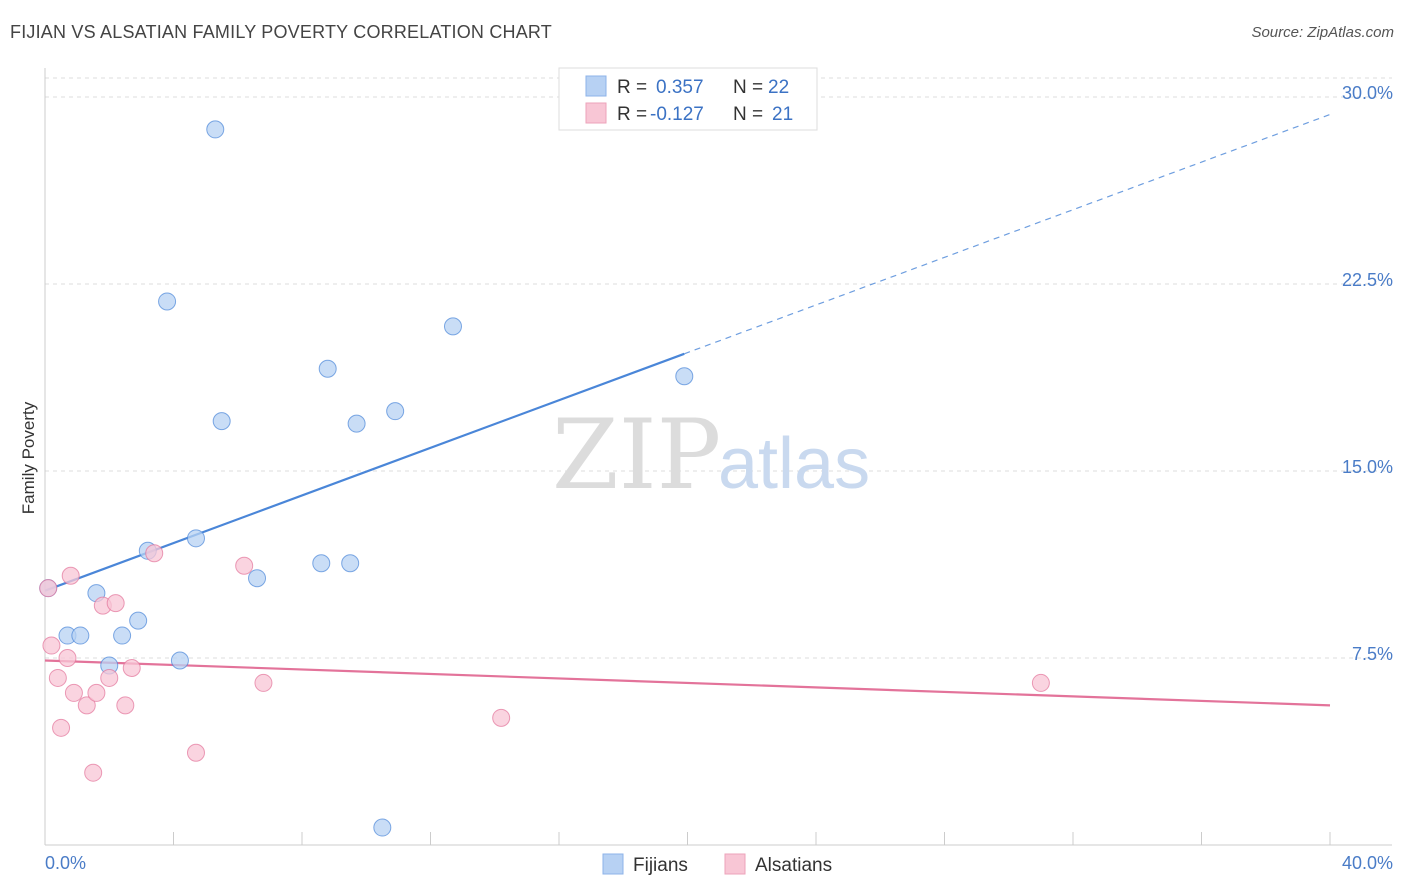  What do you see at coordinates (1372, 654) in the screenshot?
I see `y-tick-label: 7.5%` at bounding box center [1372, 654].